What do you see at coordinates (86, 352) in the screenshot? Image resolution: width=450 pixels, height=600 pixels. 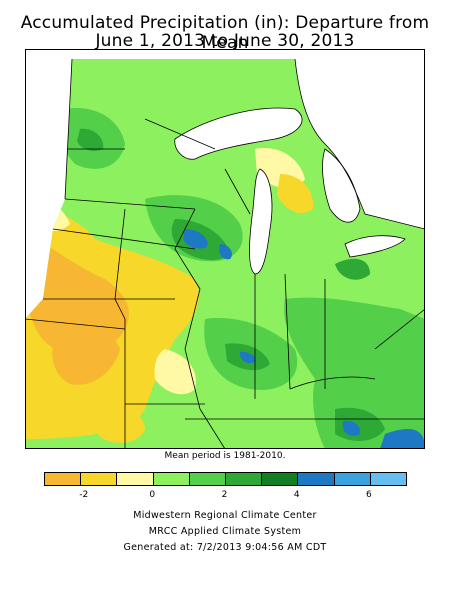 I see `region-very-dry-missouri` at bounding box center [86, 352].